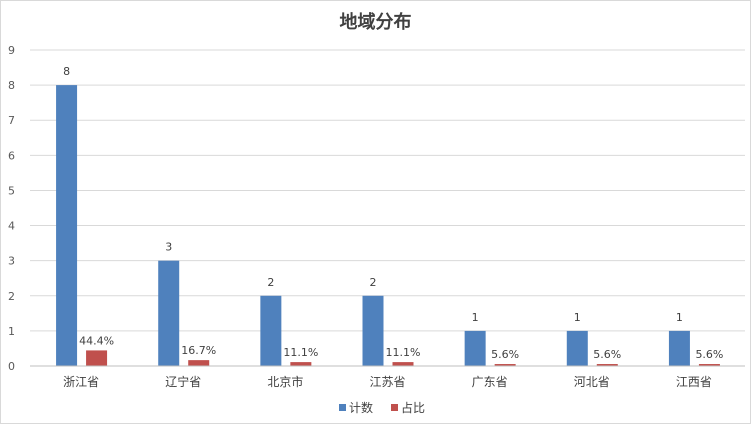 The height and width of the screenshot is (424, 751). What do you see at coordinates (11, 331) in the screenshot?
I see `y-tick-label: 1` at bounding box center [11, 331].